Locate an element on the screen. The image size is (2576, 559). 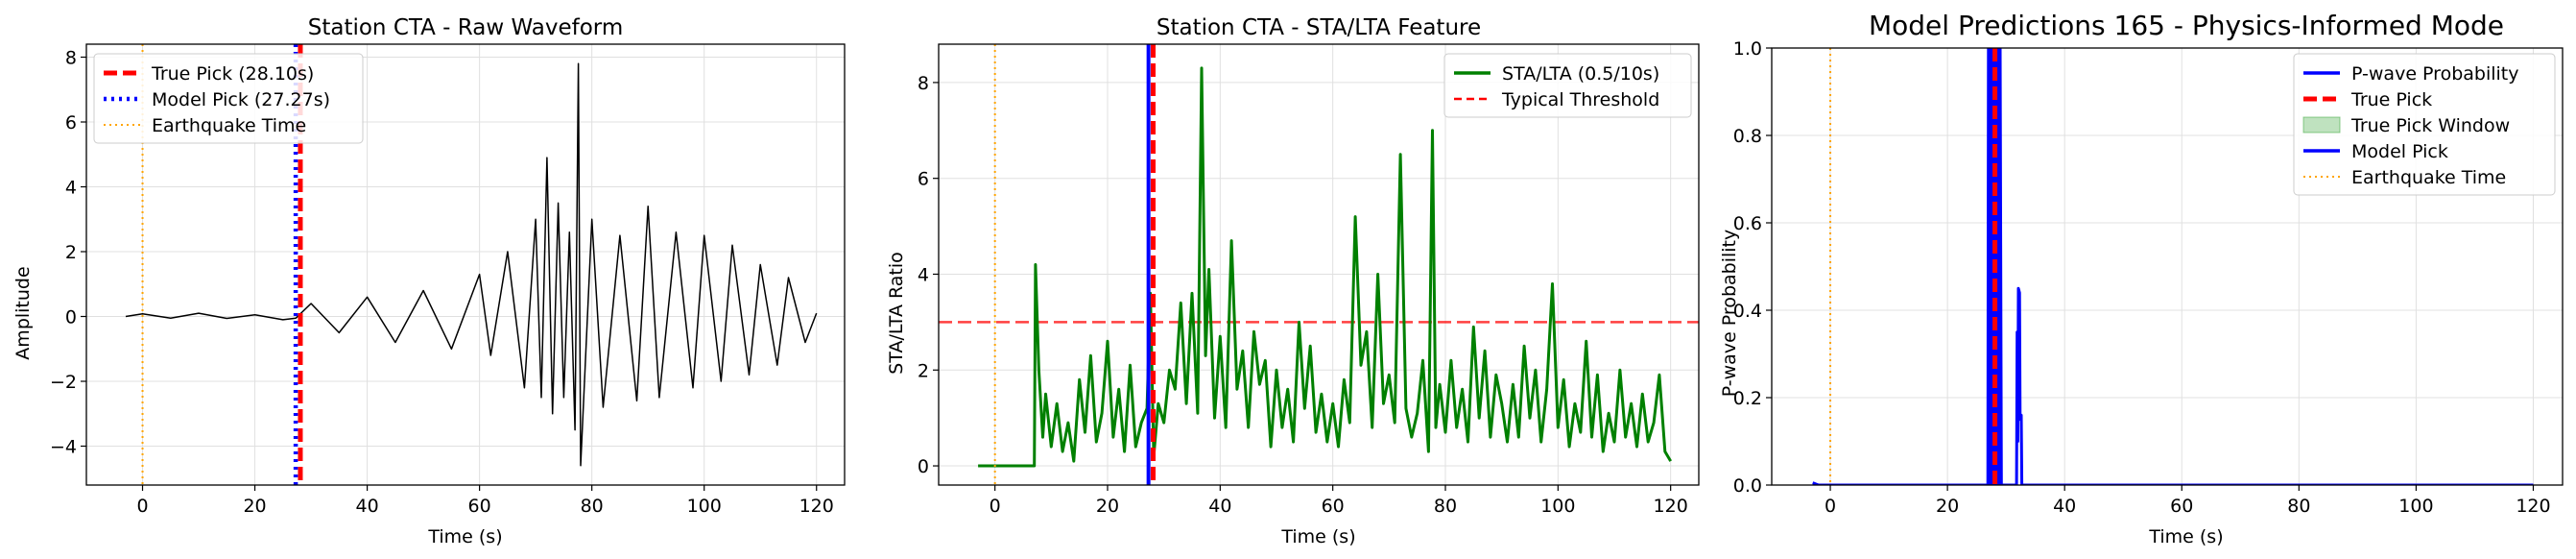
legend-swatch is located at coordinates (2321, 125).